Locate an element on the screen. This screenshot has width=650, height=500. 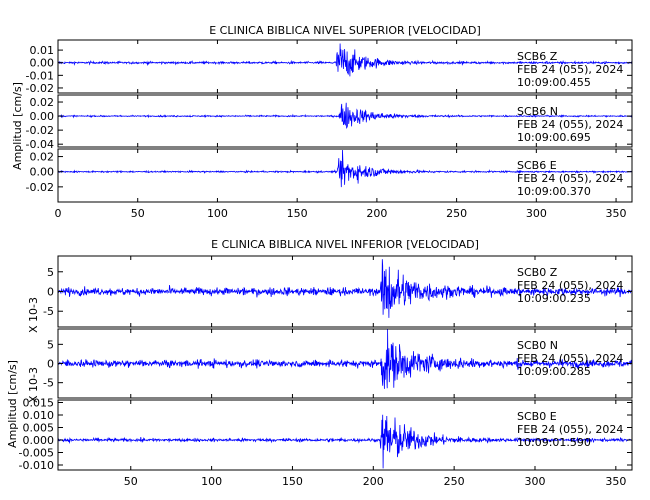
scb6-z-y-tick-label: -0.01 is located at coordinates (40, 75).